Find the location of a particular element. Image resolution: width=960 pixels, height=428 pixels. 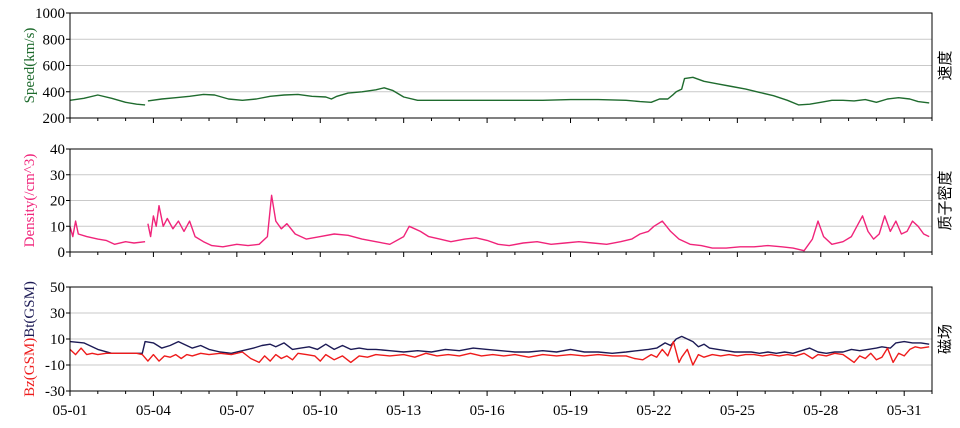

x-tick-label: 05-19 is located at coordinates (570, 411).